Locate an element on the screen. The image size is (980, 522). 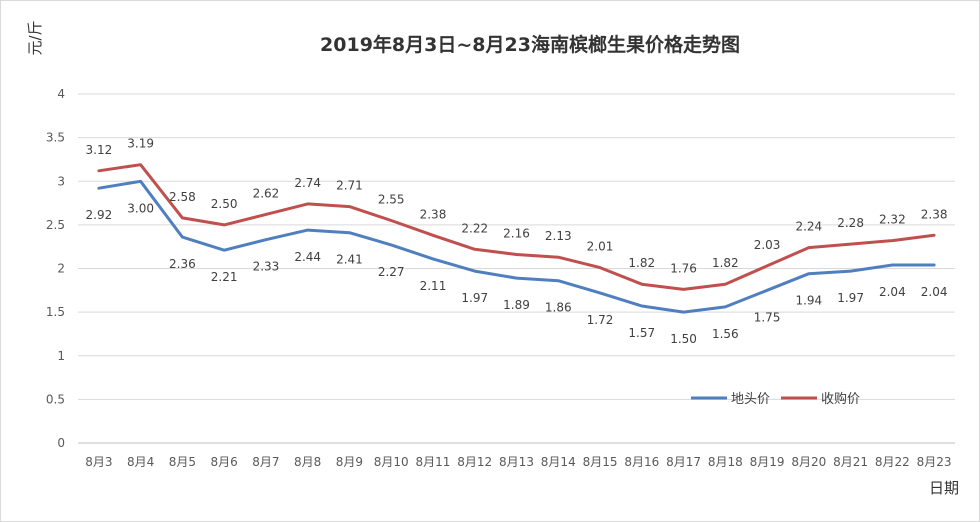
x-tick-label: 8月4 is located at coordinates (140, 462).